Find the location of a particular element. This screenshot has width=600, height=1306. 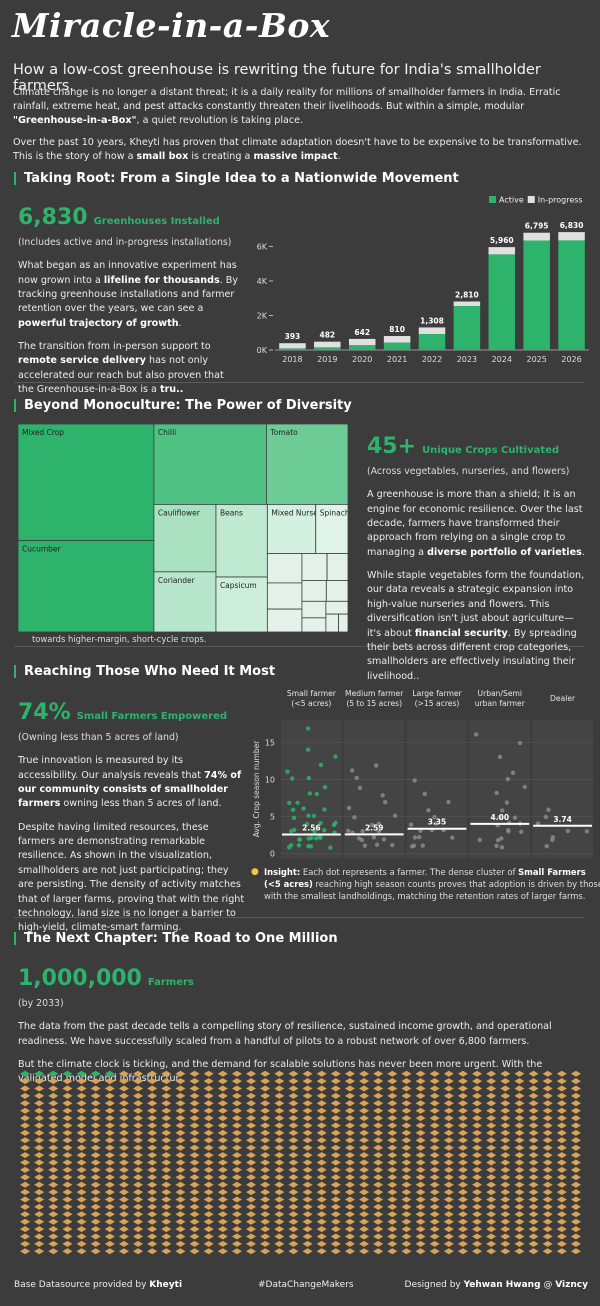

median-label: 4.00 is located at coordinates (500, 817).